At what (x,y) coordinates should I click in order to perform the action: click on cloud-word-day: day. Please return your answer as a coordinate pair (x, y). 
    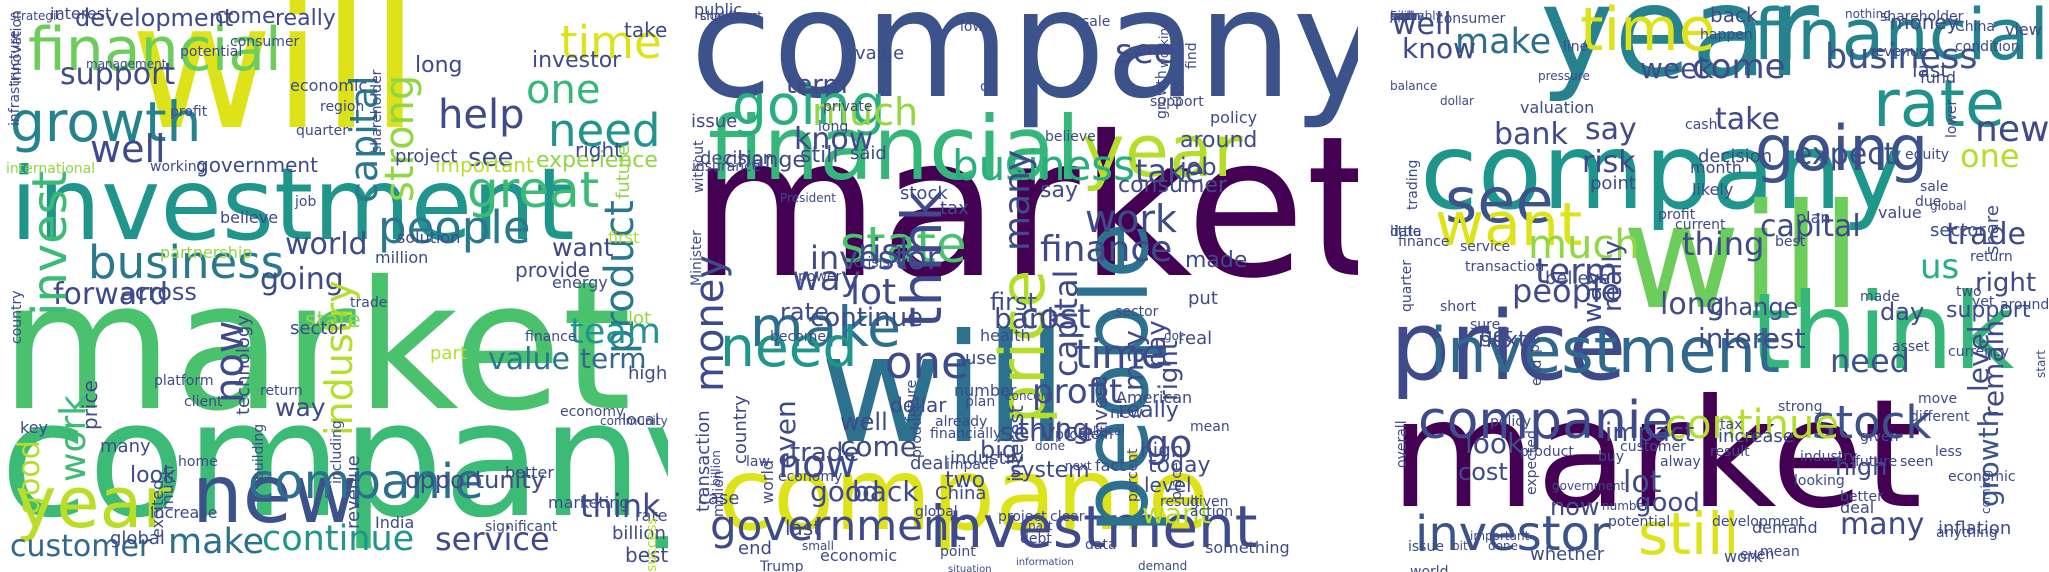
    Looking at the image, I should click on (1902, 312).